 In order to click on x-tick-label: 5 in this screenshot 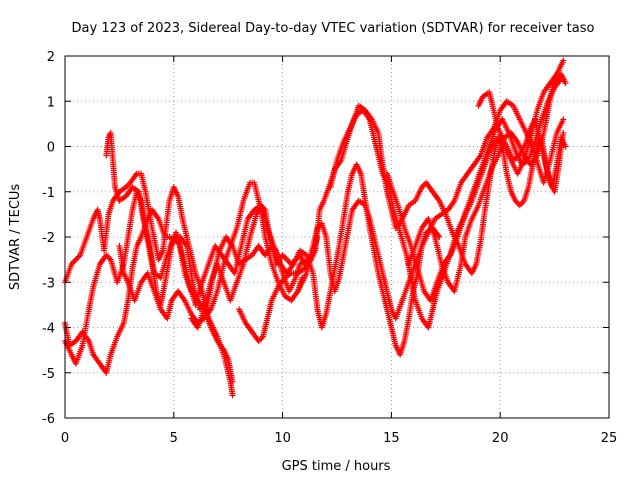, I will do `click(174, 438)`.